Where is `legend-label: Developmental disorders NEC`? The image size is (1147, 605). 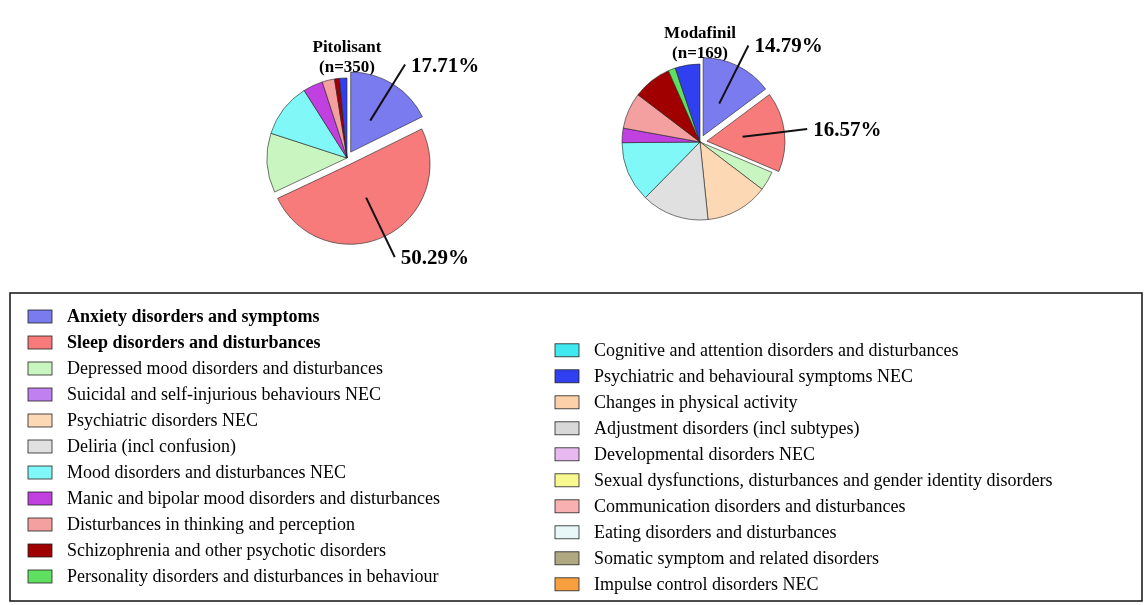 legend-label: Developmental disorders NEC is located at coordinates (704, 453).